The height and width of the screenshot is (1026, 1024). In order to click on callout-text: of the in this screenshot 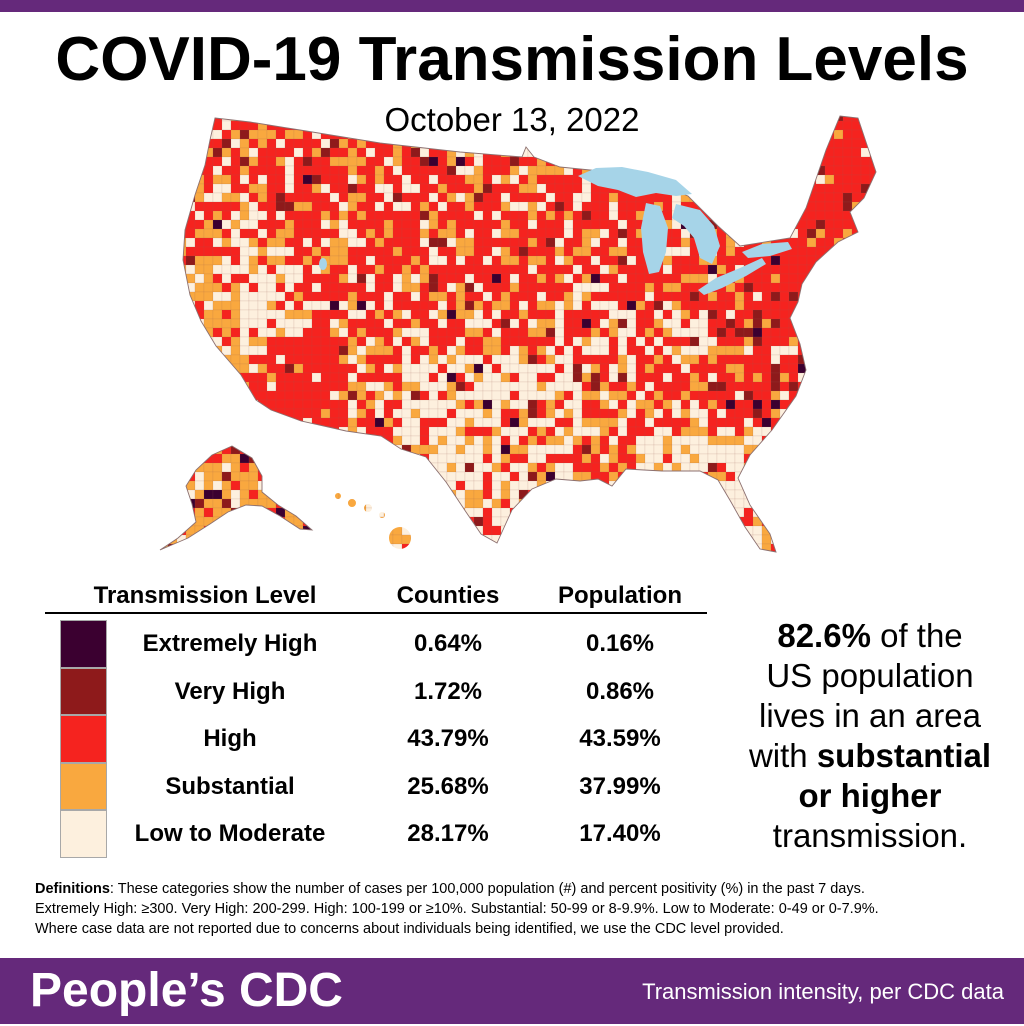, I will do `click(916, 635)`.